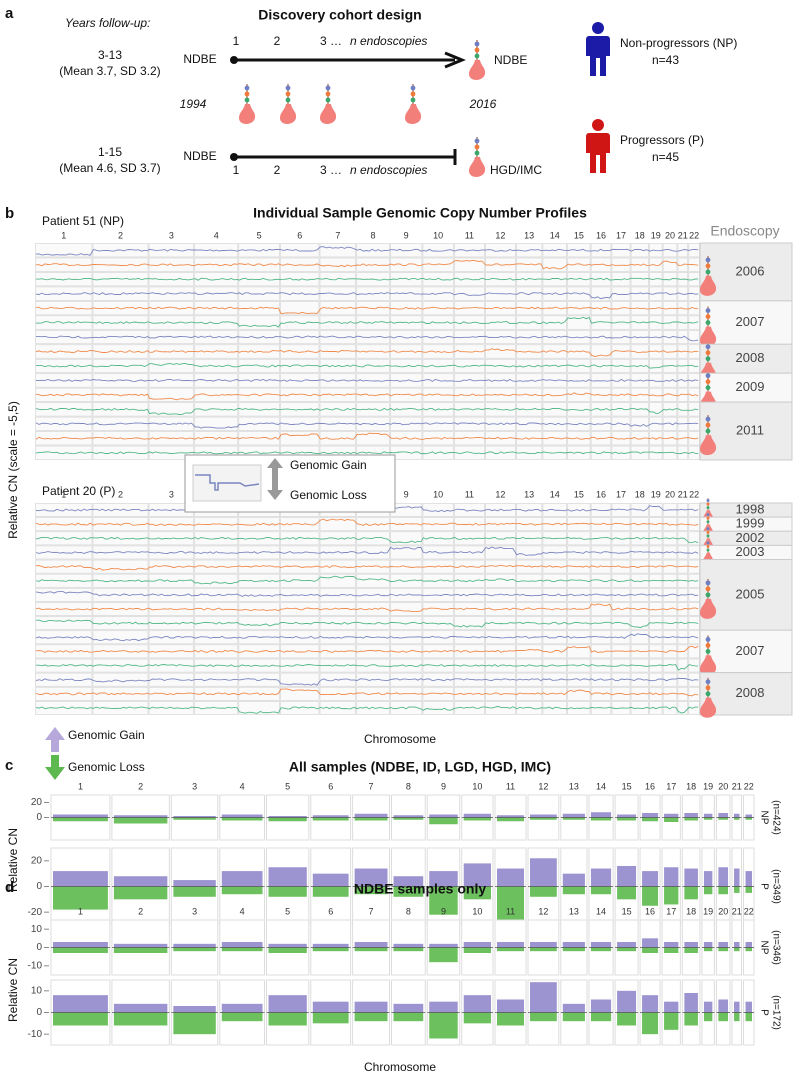 Image resolution: width=800 pixels, height=1077 pixels. Describe the element at coordinates (775, 817) in the screenshot. I see `row-size: (n=424)` at that location.